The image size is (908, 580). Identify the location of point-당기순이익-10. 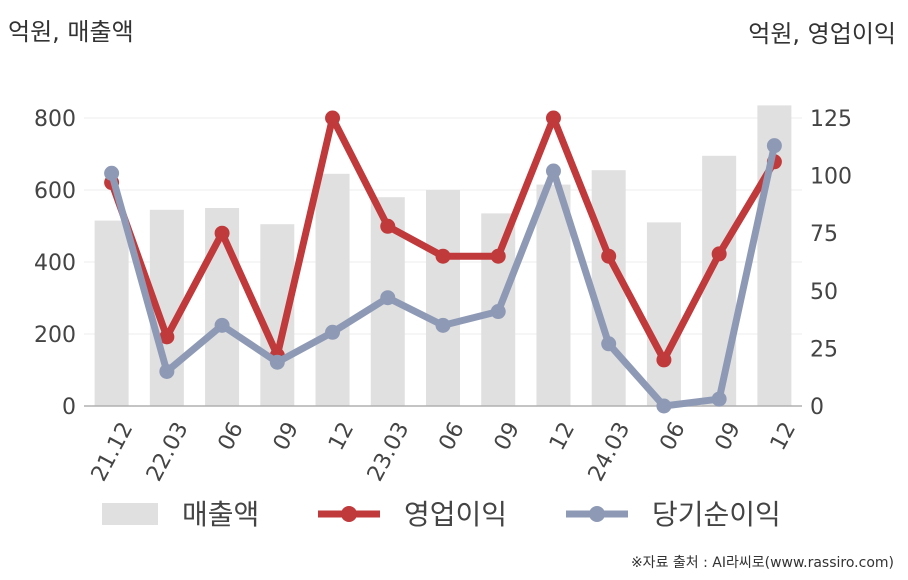
(664, 406).